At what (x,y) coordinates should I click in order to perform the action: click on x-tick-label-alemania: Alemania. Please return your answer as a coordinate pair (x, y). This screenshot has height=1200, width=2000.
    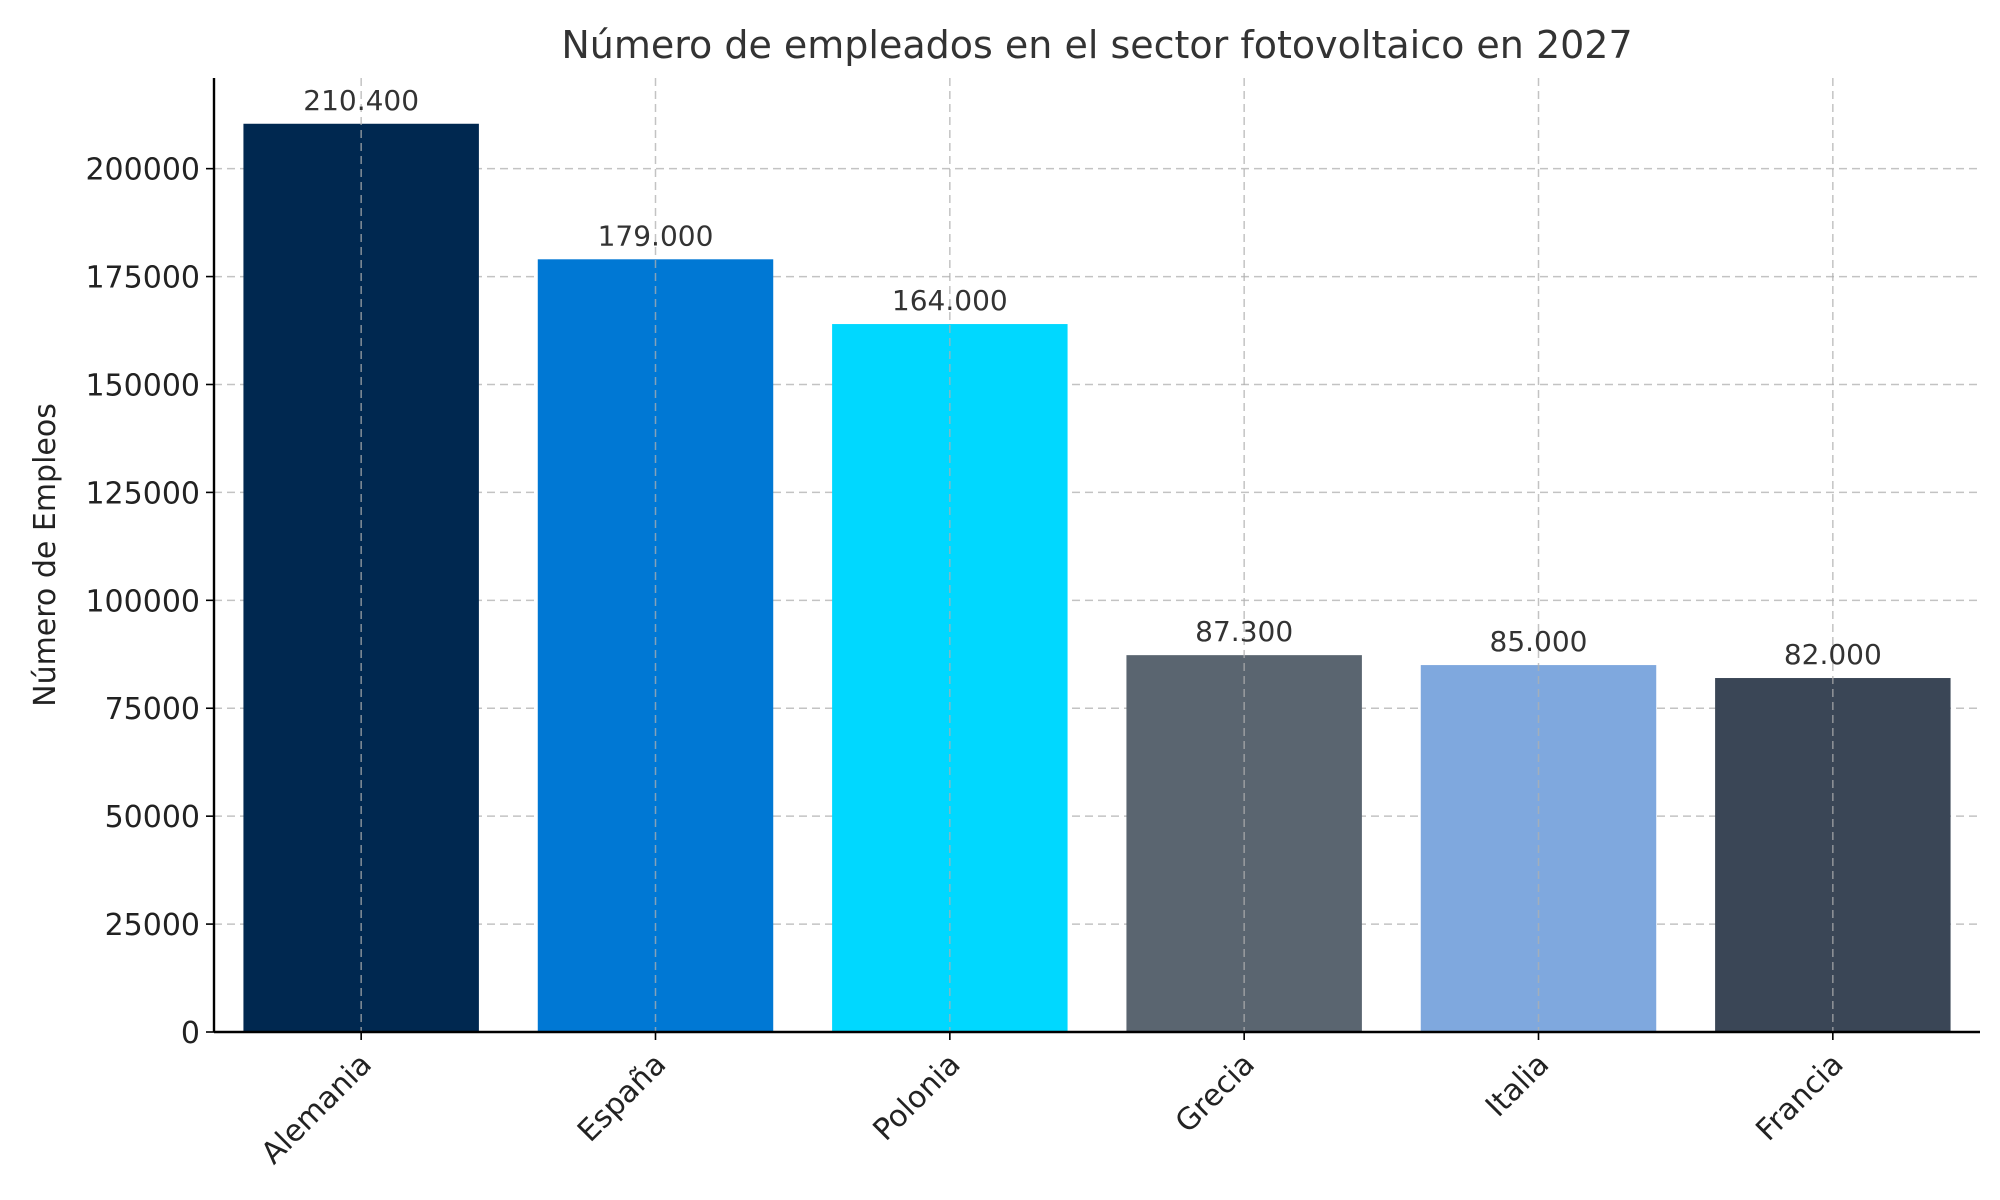
    Looking at the image, I should click on (317, 1109).